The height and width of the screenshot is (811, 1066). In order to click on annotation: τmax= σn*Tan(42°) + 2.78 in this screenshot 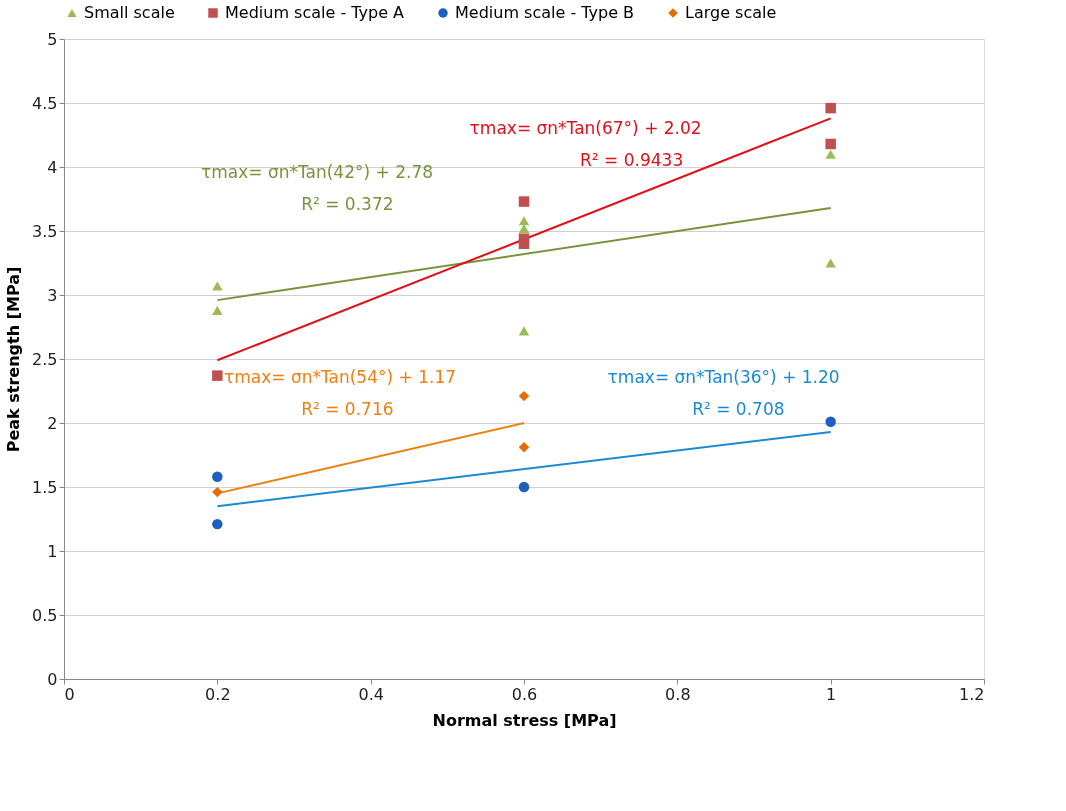, I will do `click(317, 172)`.